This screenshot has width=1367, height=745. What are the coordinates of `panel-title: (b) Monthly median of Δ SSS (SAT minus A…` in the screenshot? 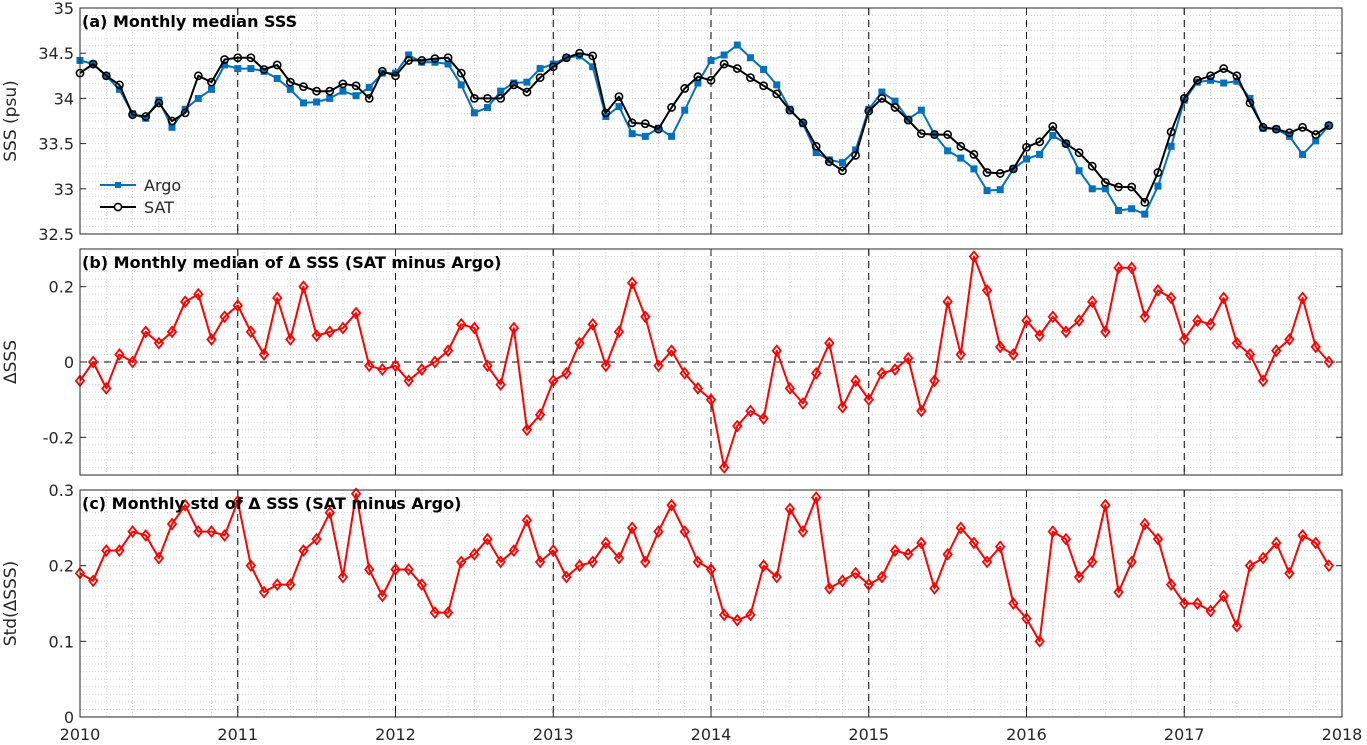 It's located at (291, 262).